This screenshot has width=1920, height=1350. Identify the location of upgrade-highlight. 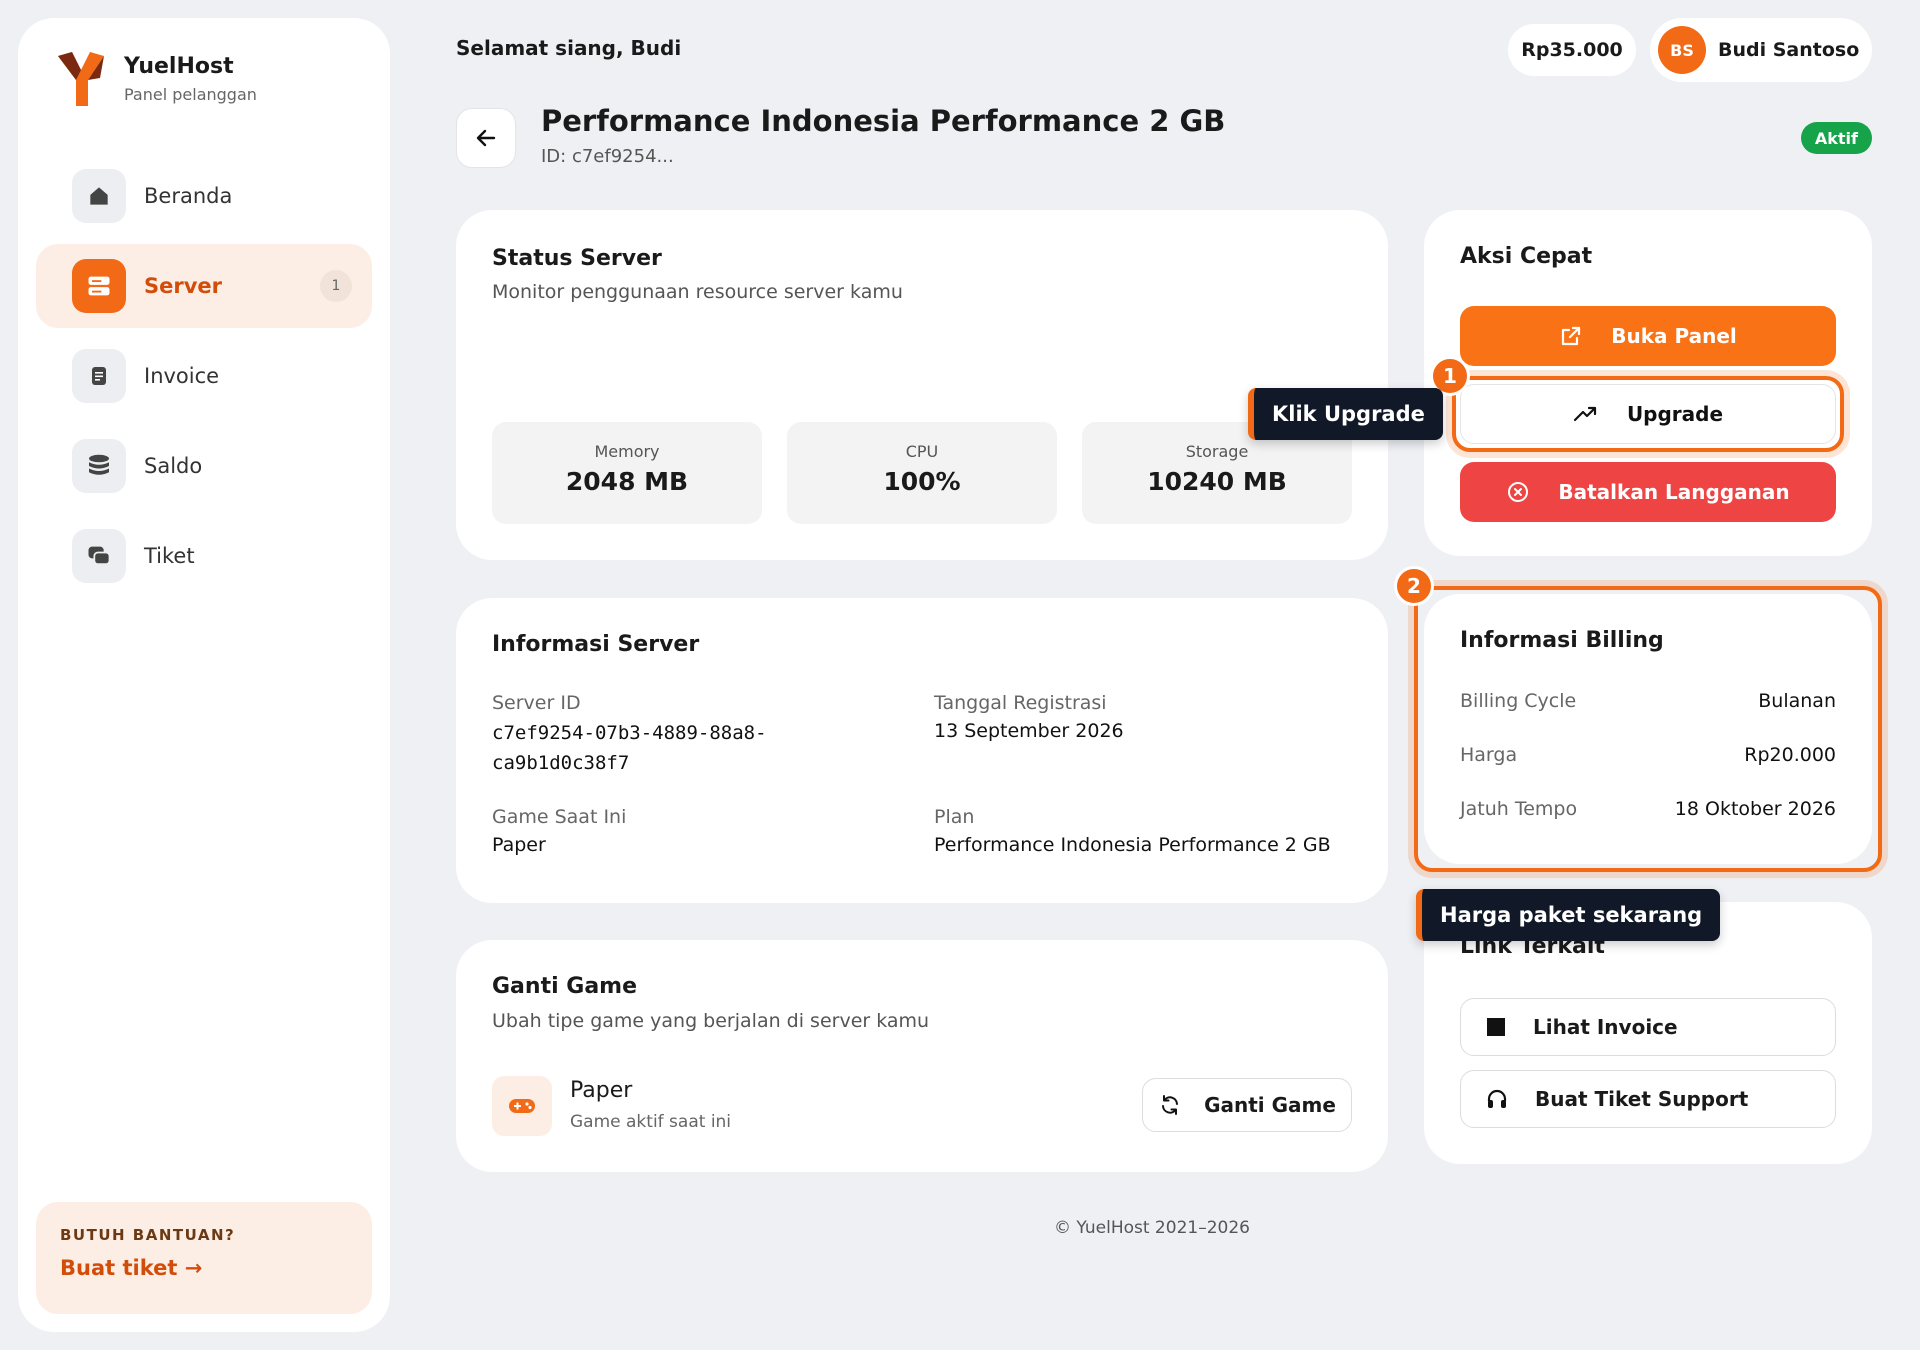
(1648, 414).